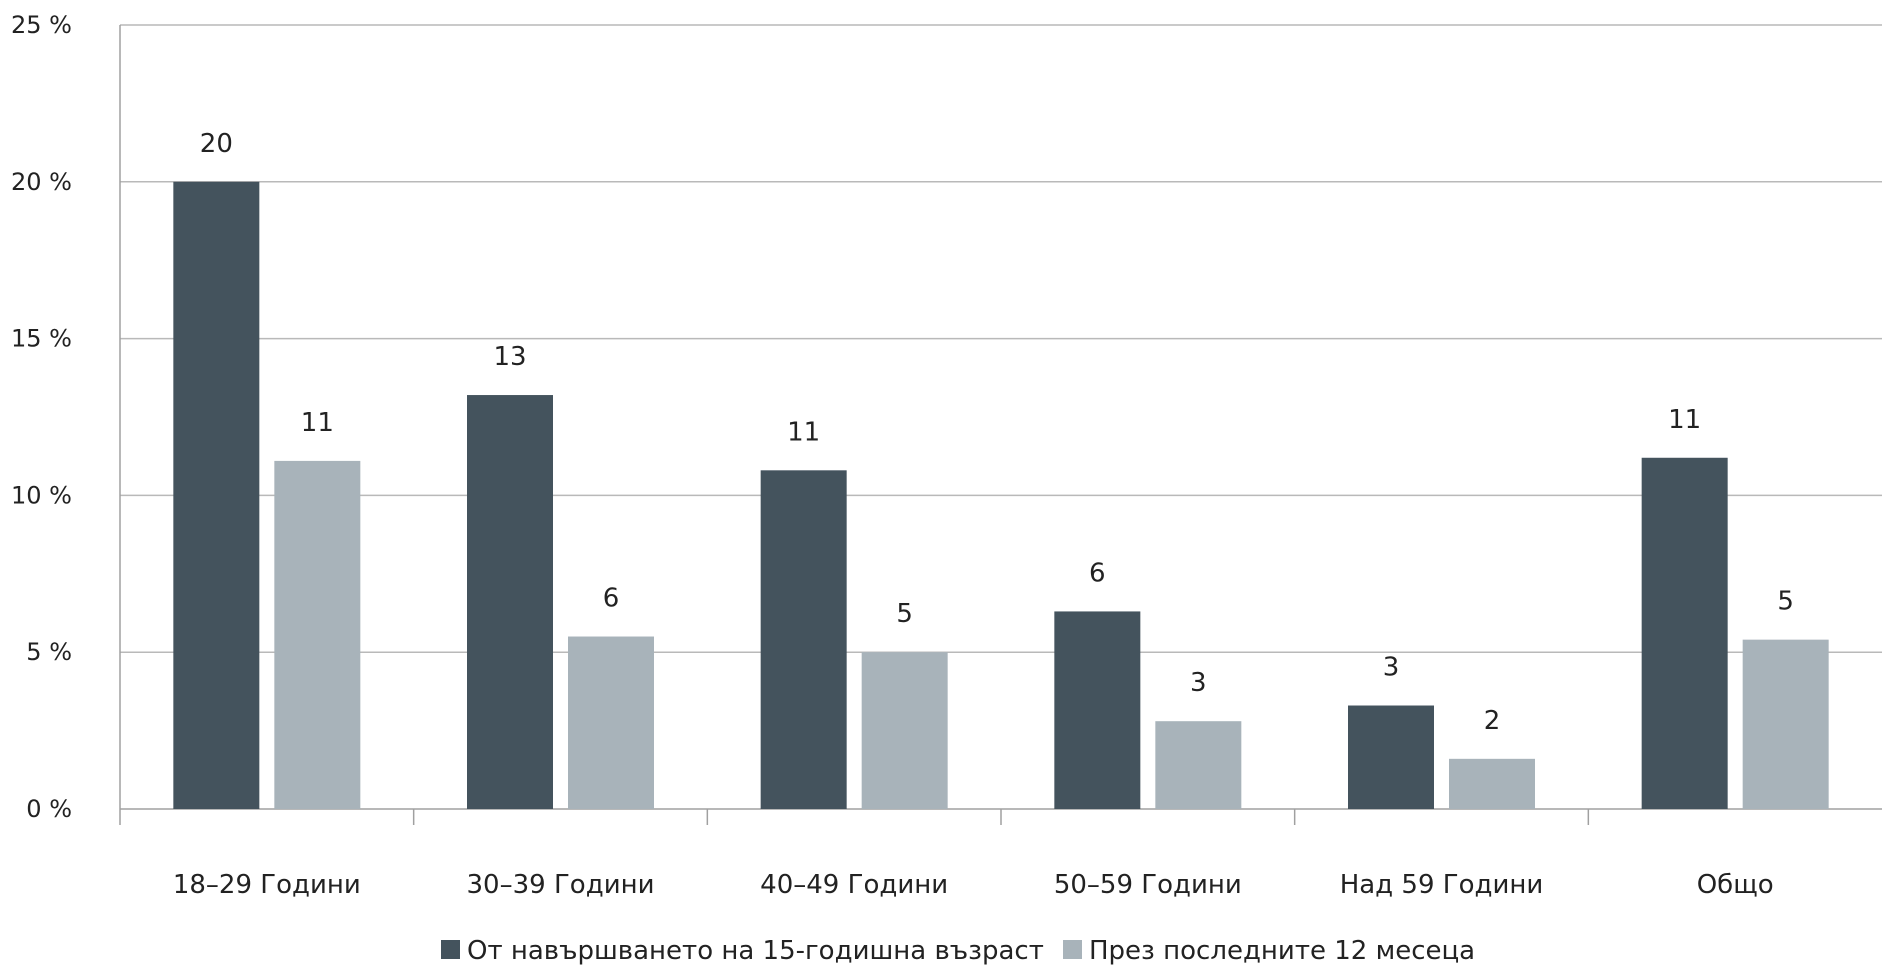 The height and width of the screenshot is (973, 1882). Describe the element at coordinates (41, 495) in the screenshot. I see `y-tick-label: 10 %` at that location.